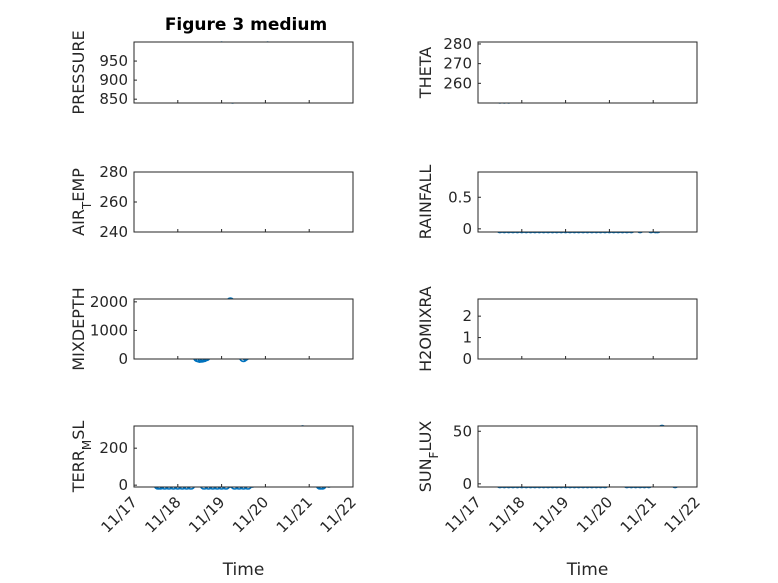 The width and height of the screenshot is (778, 583). What do you see at coordinates (467, 338) in the screenshot?
I see `y-tick-label: 1` at bounding box center [467, 338].